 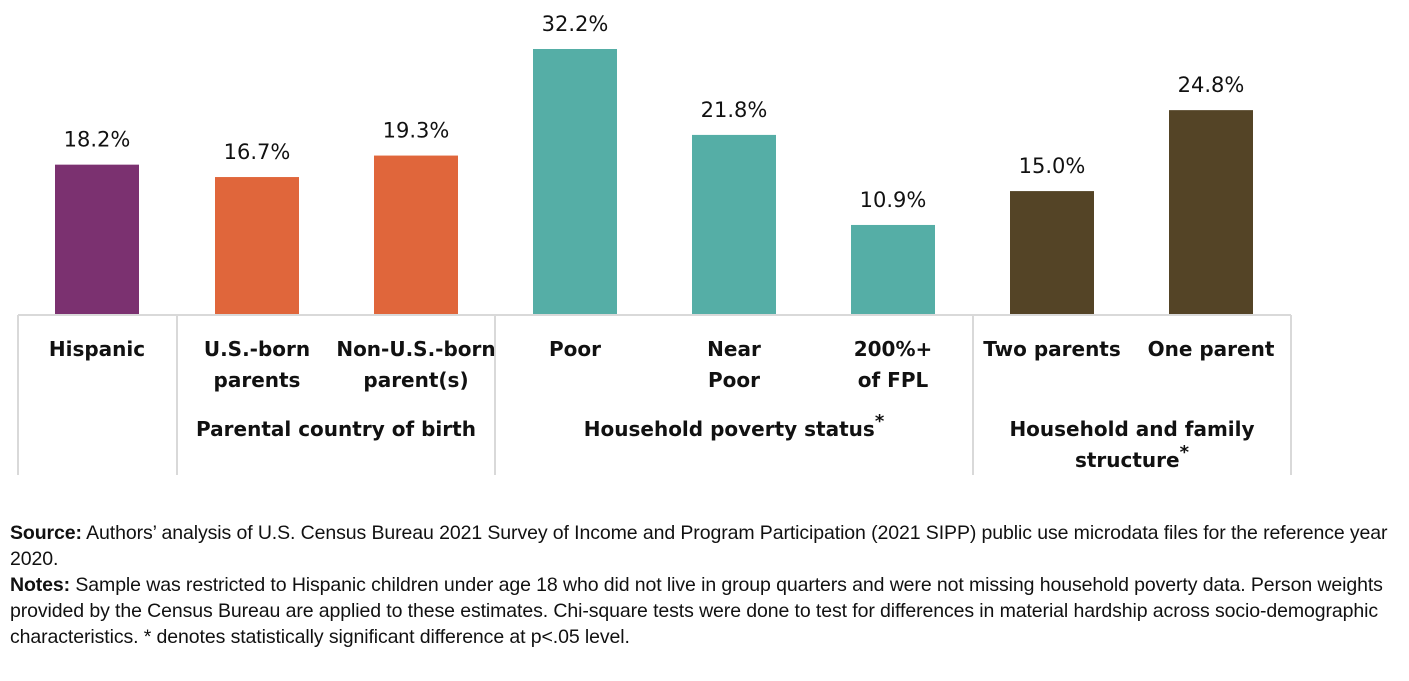 I want to click on bar-hispanic, so click(x=97, y=239).